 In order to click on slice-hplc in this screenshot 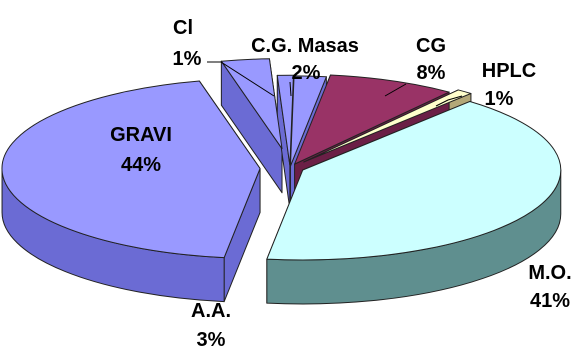, I will do `click(387, 126)`.